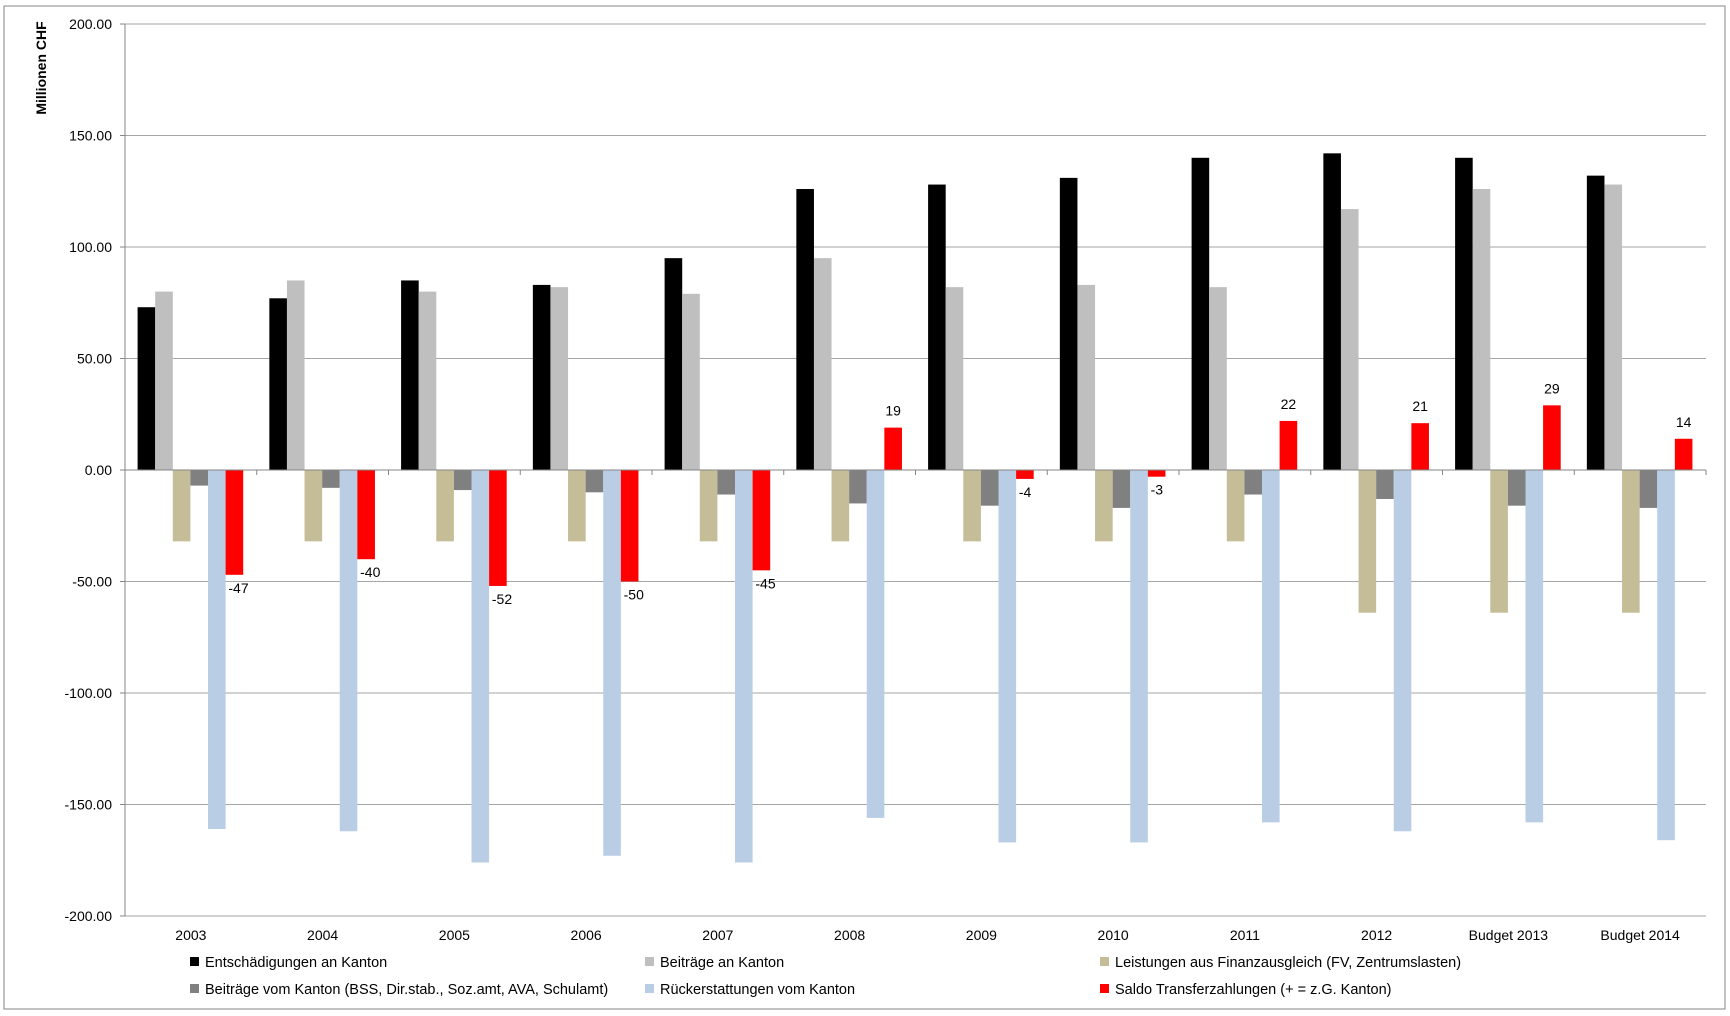 This screenshot has width=1730, height=1016. Describe the element at coordinates (1157, 490) in the screenshot. I see `data-label: -3` at that location.